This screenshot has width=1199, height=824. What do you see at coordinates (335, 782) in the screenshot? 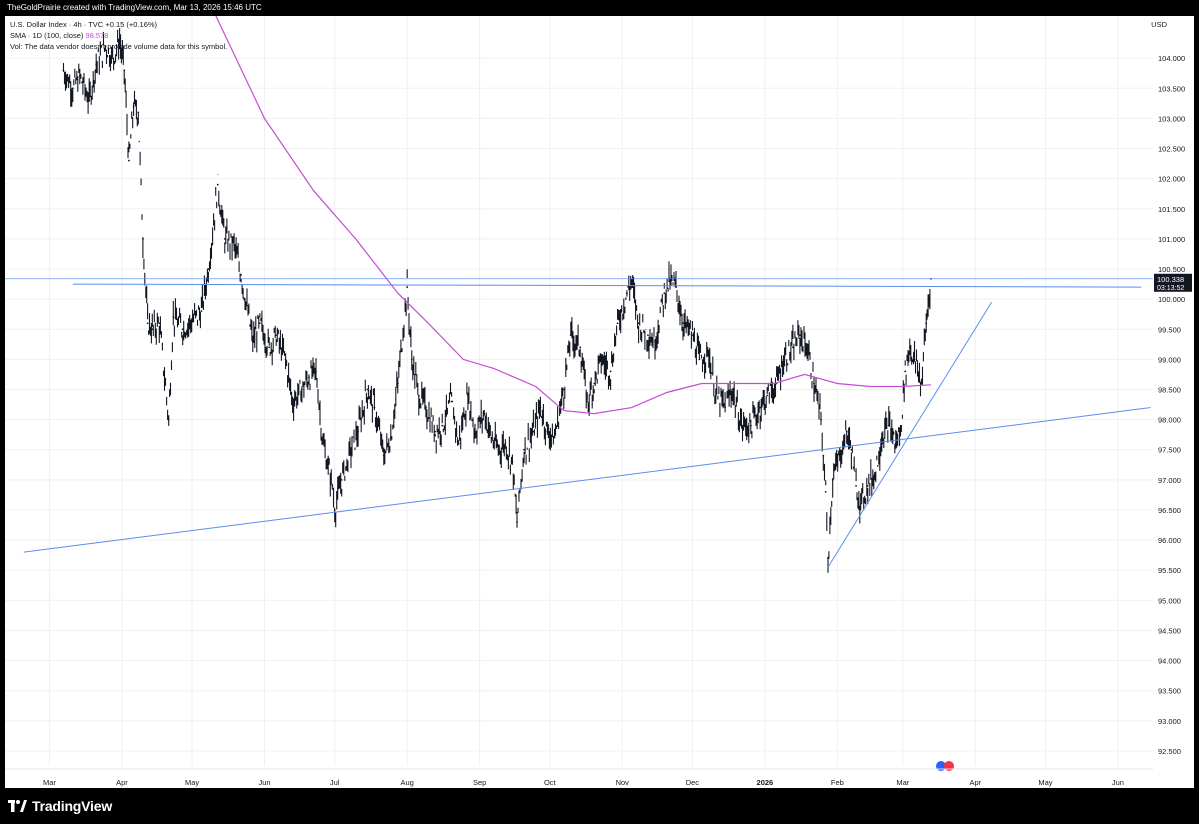
I see `x-tick-label: Jul` at bounding box center [335, 782].